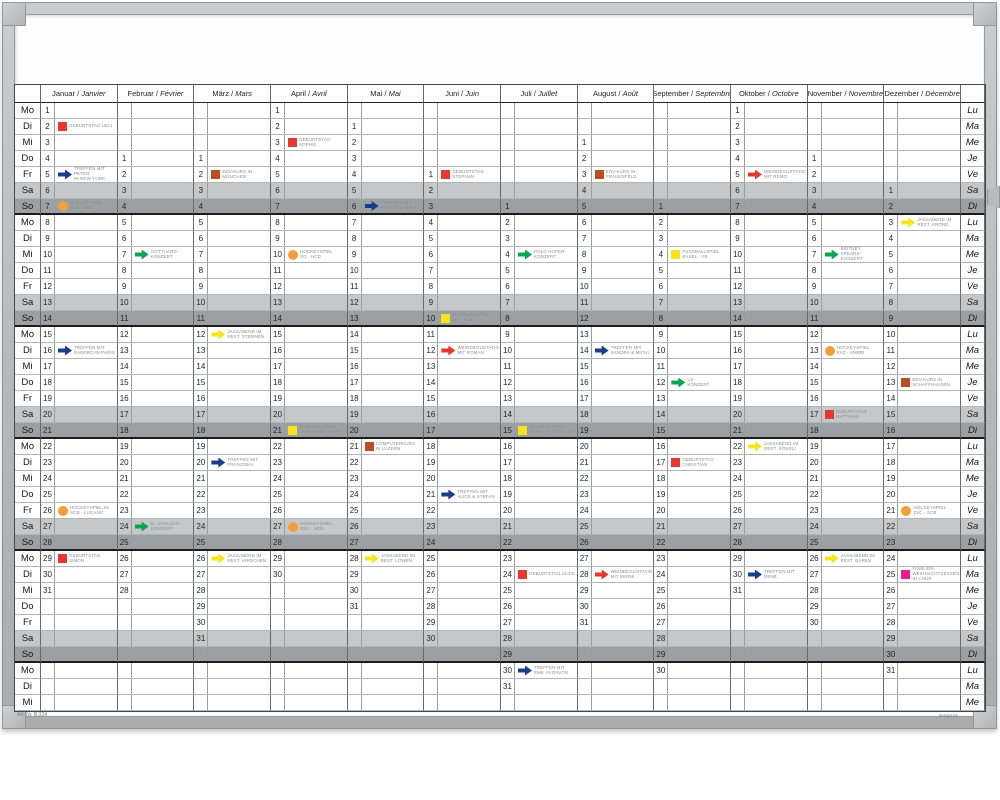 Image resolution: width=1000 pixels, height=800 pixels. What do you see at coordinates (769, 431) in the screenshot?
I see `day-cell: 21` at bounding box center [769, 431].